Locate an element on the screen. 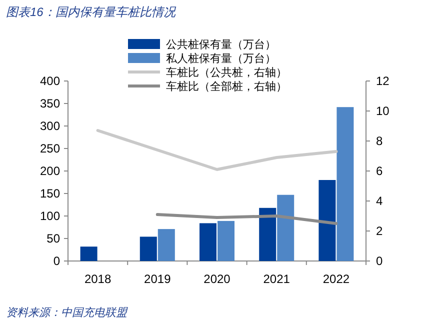 This screenshot has width=440, height=330. y2-tick-label: 8 is located at coordinates (379, 141).